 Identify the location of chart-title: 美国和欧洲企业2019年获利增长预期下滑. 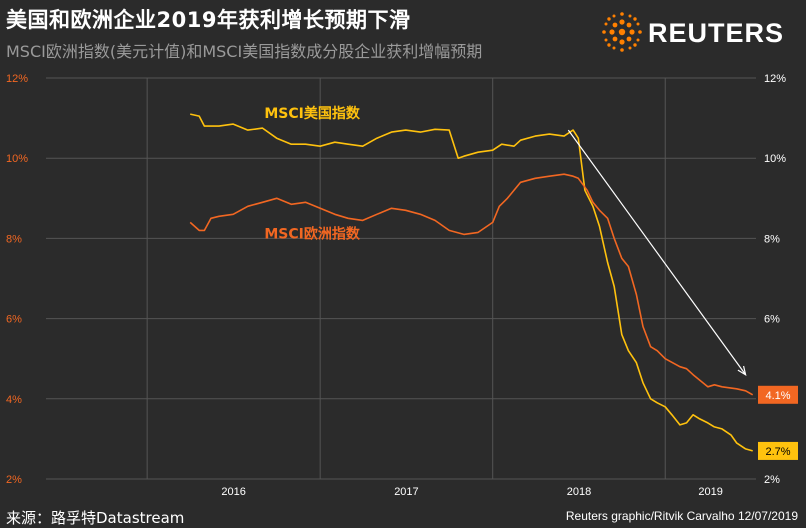
(208, 20).